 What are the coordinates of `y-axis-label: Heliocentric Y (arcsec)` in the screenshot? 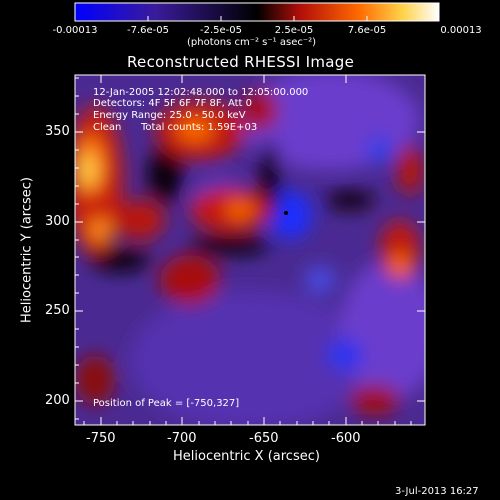 It's located at (27, 250).